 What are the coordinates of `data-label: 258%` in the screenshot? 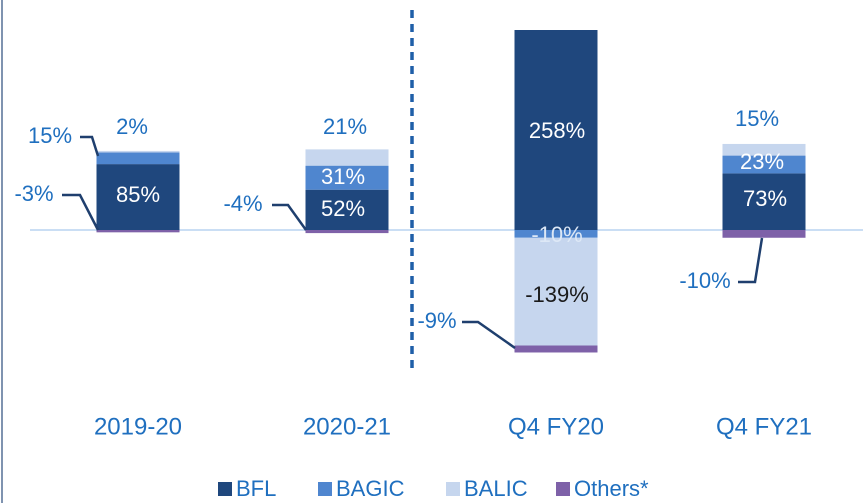 It's located at (557, 130).